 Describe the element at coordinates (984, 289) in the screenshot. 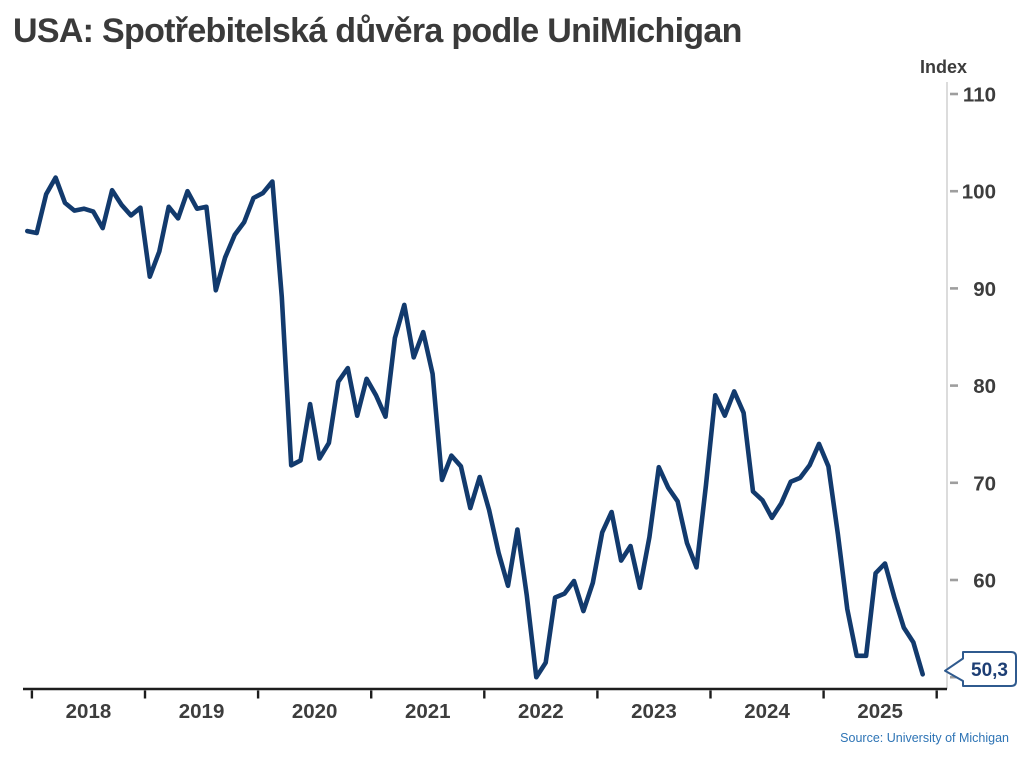

I see `y-tick-label: 90` at that location.